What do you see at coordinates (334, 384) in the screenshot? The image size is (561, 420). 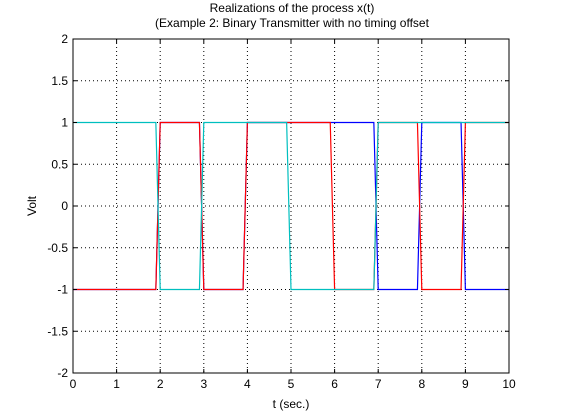 I see `x-tick-label: 6` at bounding box center [334, 384].